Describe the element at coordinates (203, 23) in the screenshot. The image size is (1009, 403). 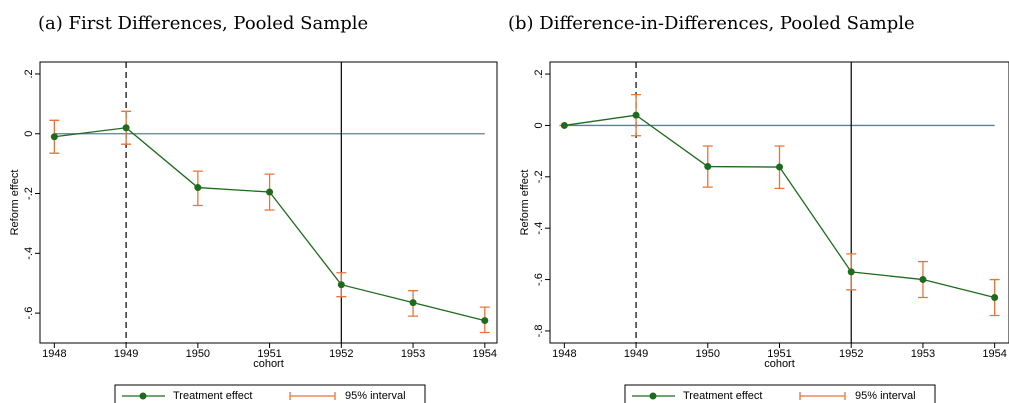
I see `chart-title: (a) First Differences, Pooled Sample` at that location.